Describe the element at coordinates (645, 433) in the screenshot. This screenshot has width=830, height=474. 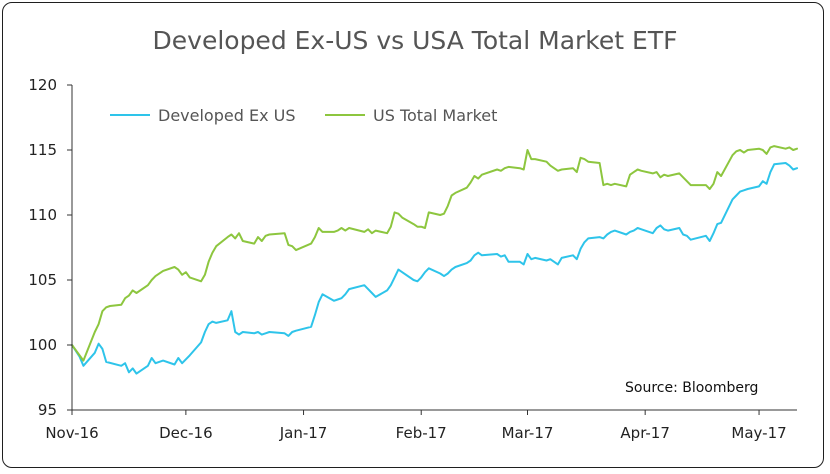
I see `x-tick-label: Apr-17` at that location.